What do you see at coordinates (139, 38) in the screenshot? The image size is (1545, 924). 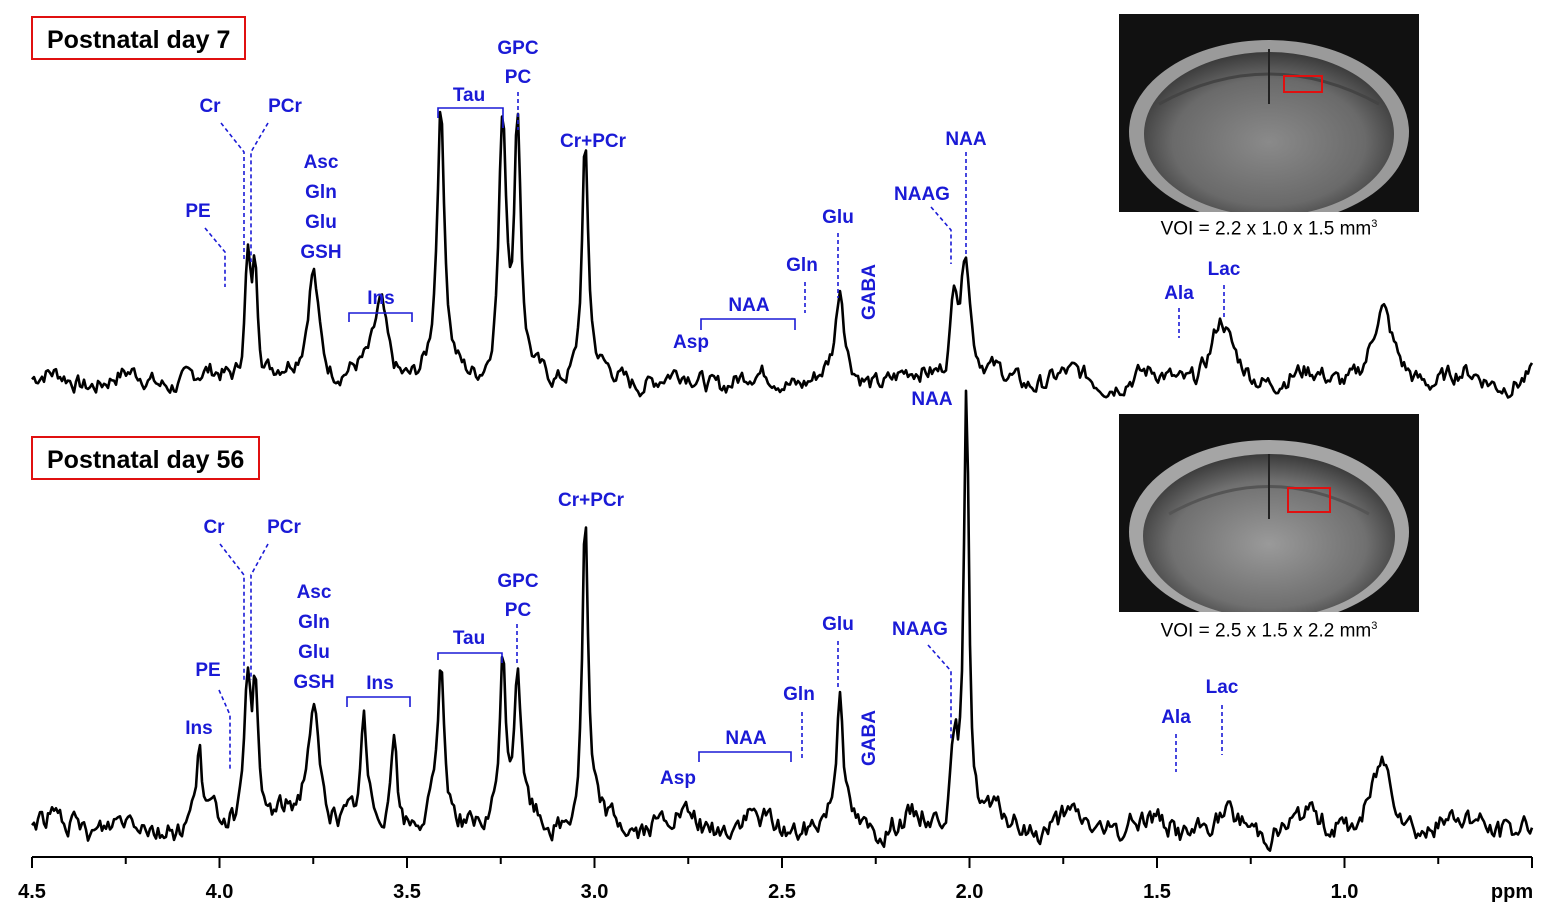 I see `panel-title-p7: Postnatal day 7` at bounding box center [139, 38].